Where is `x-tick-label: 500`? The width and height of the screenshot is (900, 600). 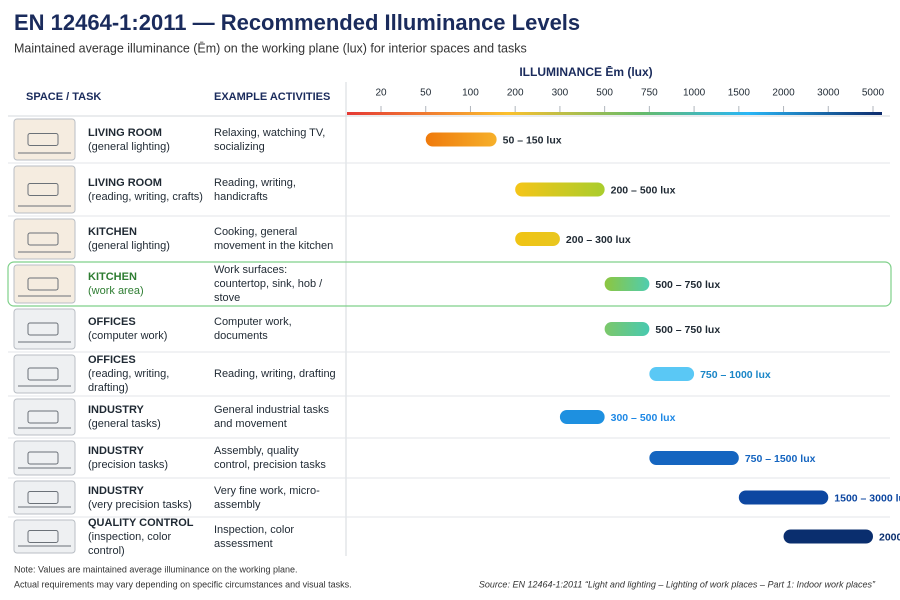 x-tick-label: 500 is located at coordinates (604, 93).